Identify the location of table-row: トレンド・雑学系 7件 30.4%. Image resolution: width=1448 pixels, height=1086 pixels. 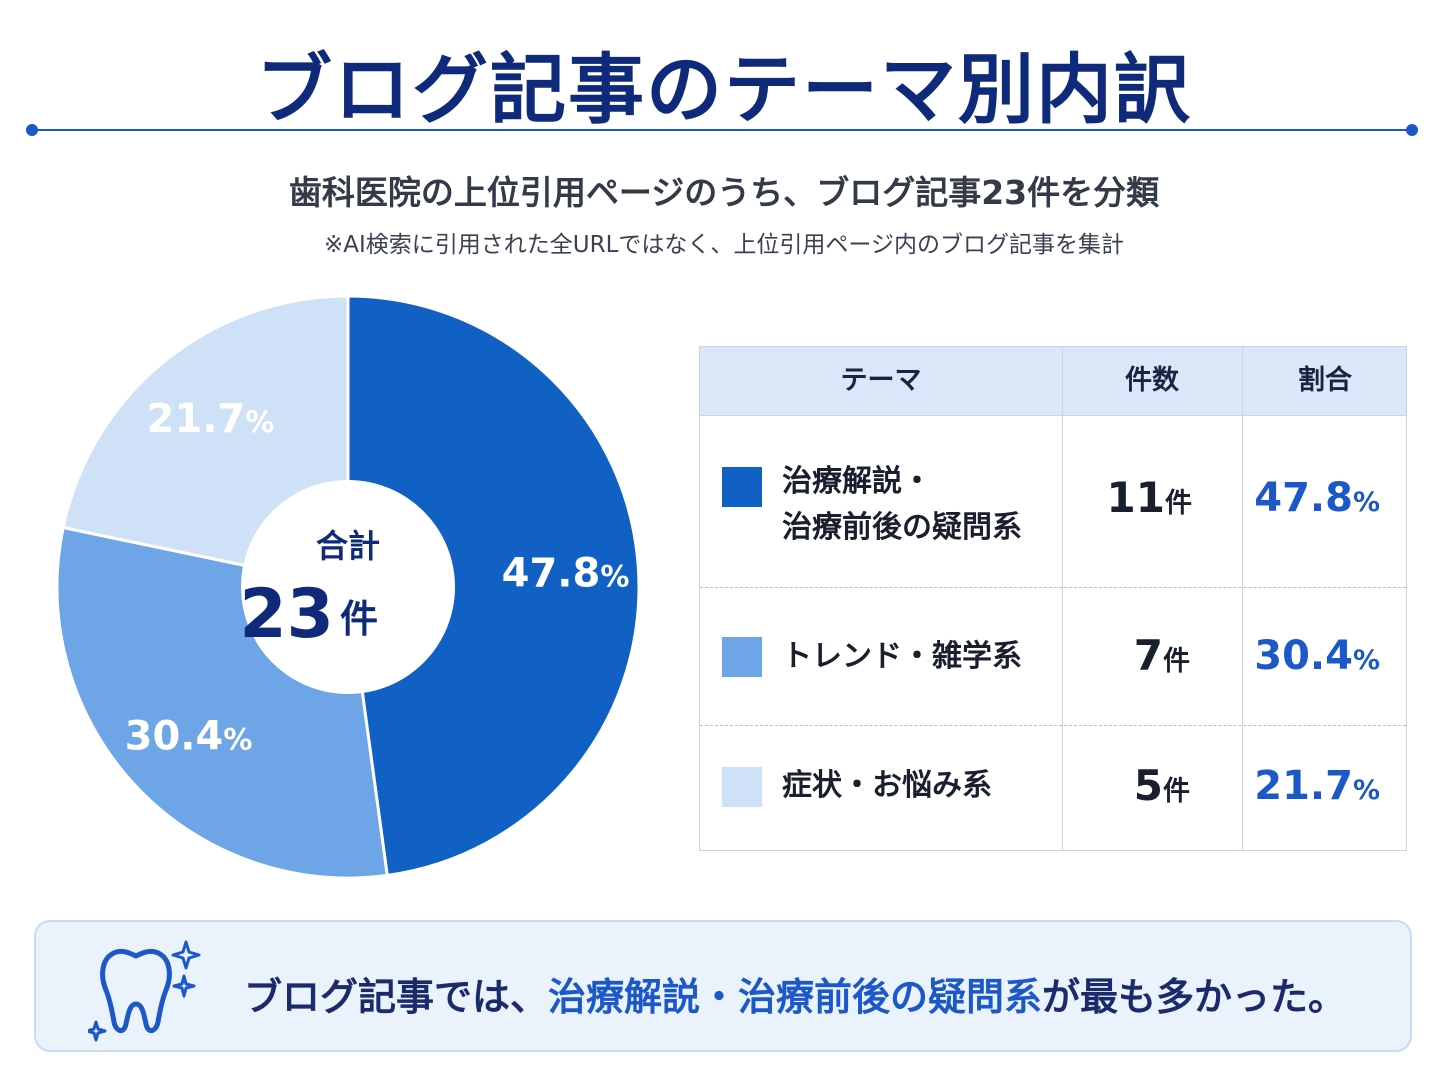
(1053, 656).